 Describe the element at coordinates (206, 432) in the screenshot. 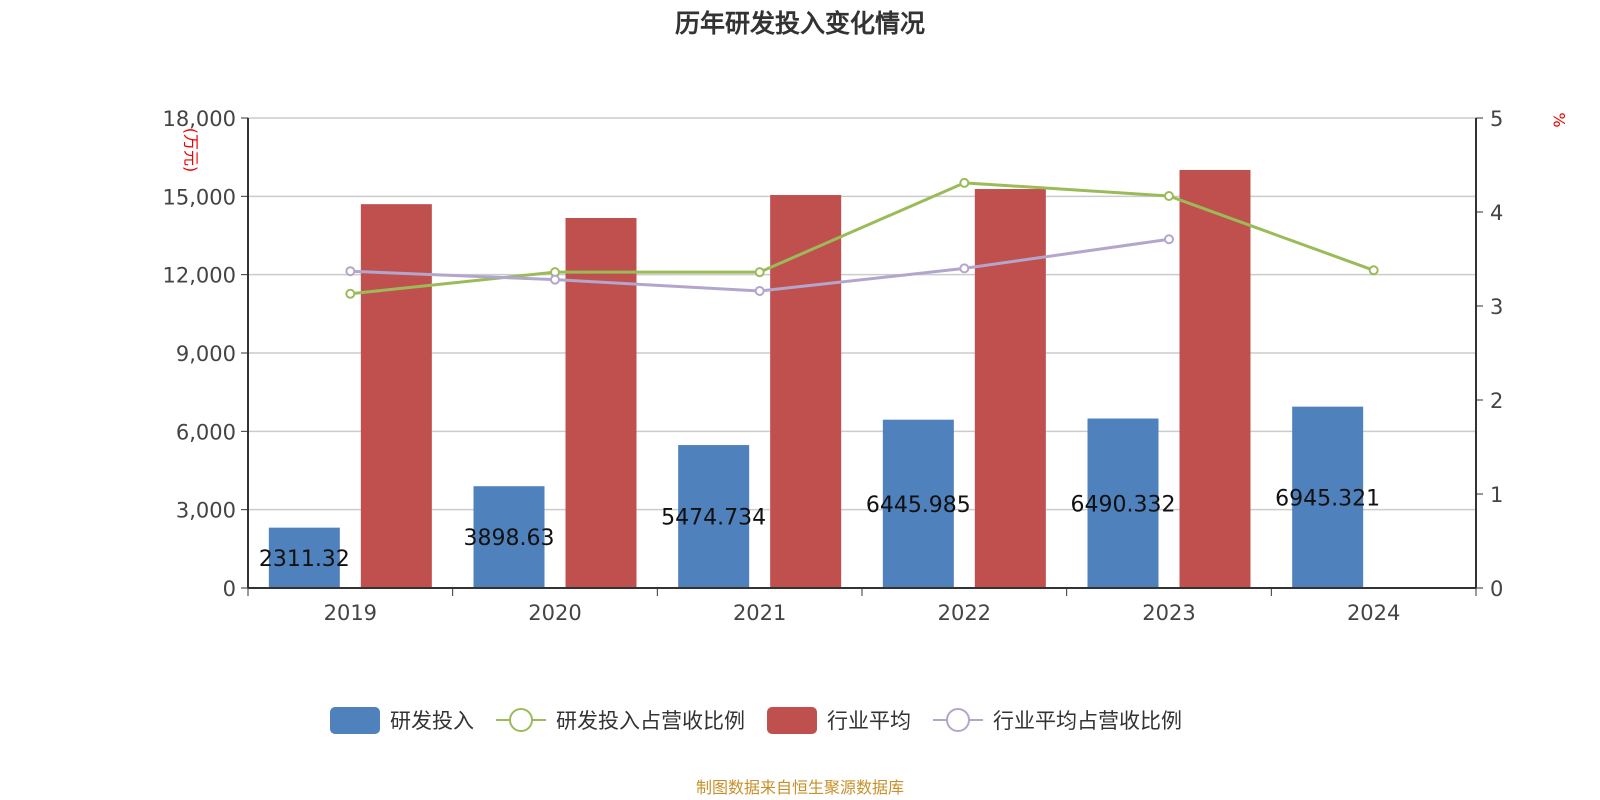

I see `left-tick-label: 6,000` at that location.